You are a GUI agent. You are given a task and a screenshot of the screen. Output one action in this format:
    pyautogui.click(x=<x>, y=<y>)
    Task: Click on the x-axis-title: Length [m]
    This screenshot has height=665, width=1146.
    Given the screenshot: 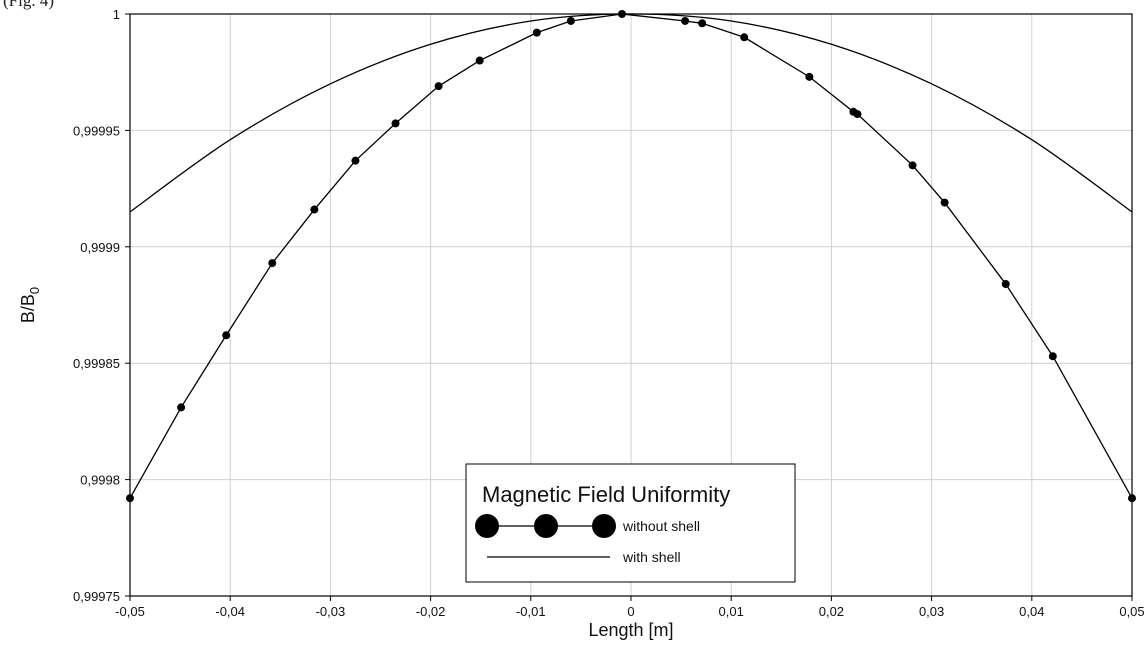 What is the action you would take?
    pyautogui.click(x=630, y=630)
    